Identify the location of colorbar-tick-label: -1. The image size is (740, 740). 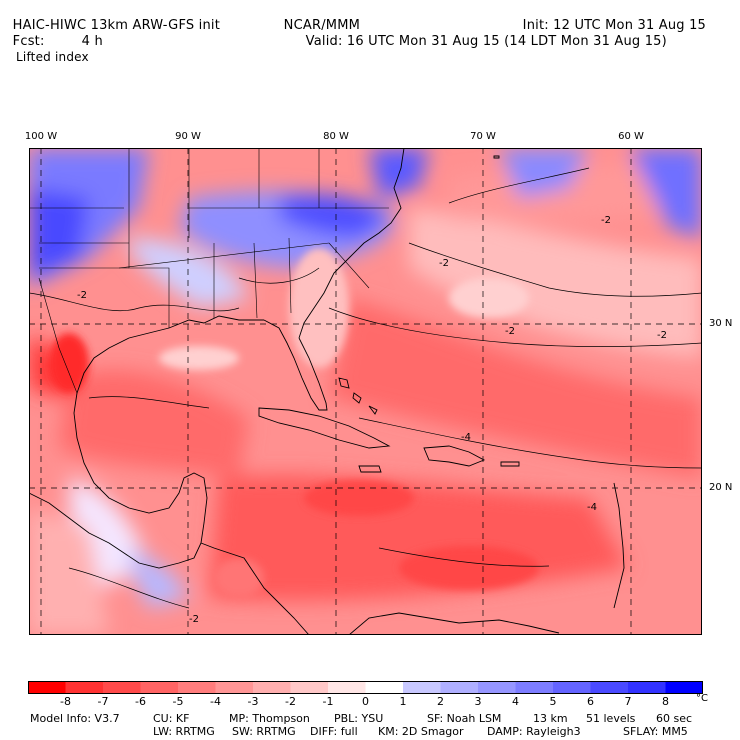
(328, 701).